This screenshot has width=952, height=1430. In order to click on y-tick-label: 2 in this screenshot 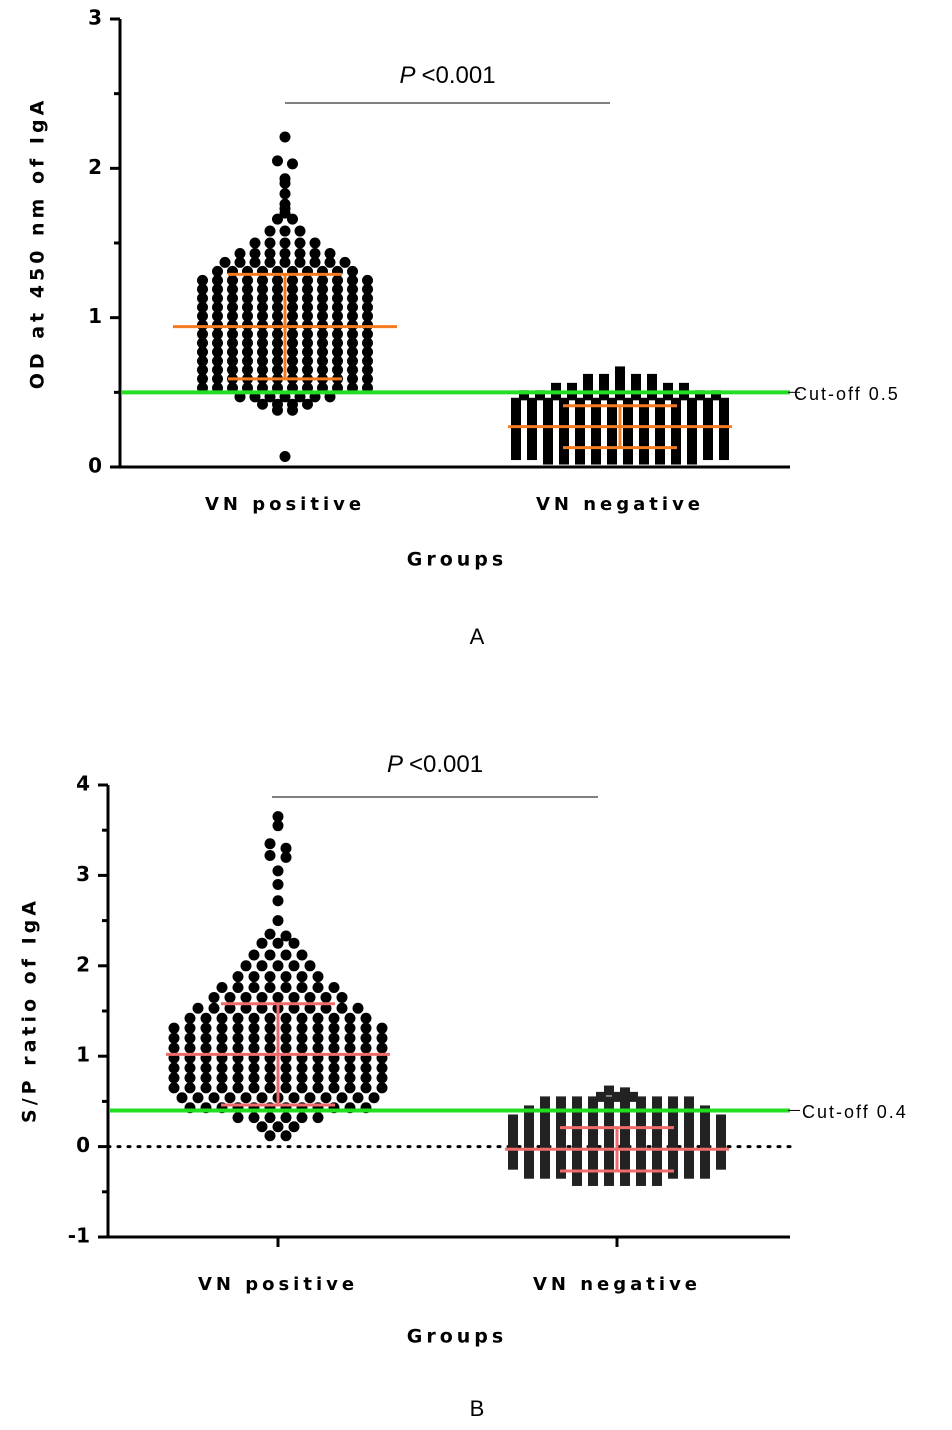, I will do `click(83, 964)`.